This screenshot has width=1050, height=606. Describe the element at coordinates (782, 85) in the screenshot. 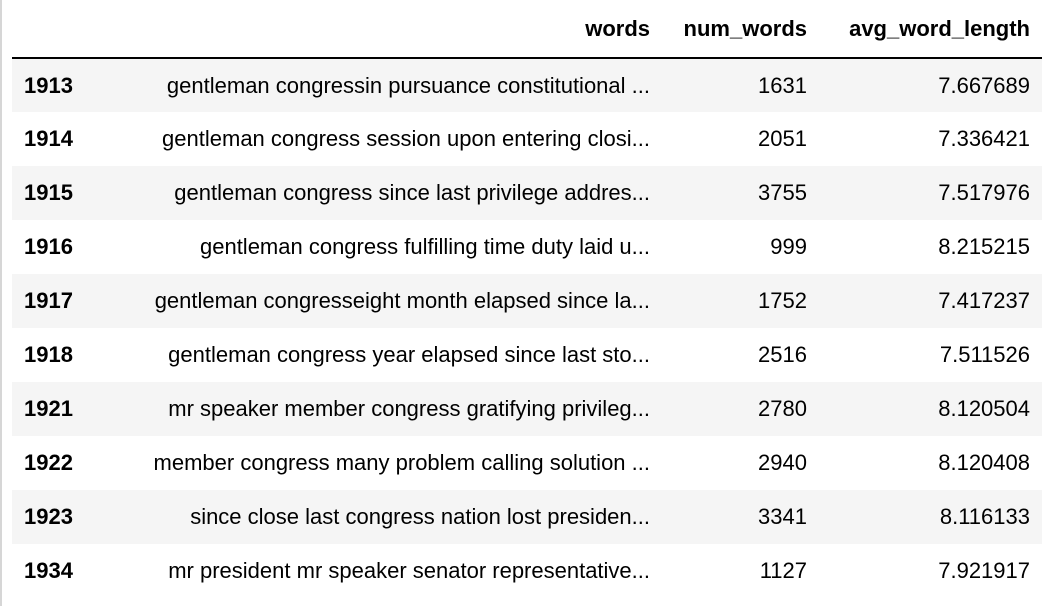

I see `cell-num-words: 1631` at that location.